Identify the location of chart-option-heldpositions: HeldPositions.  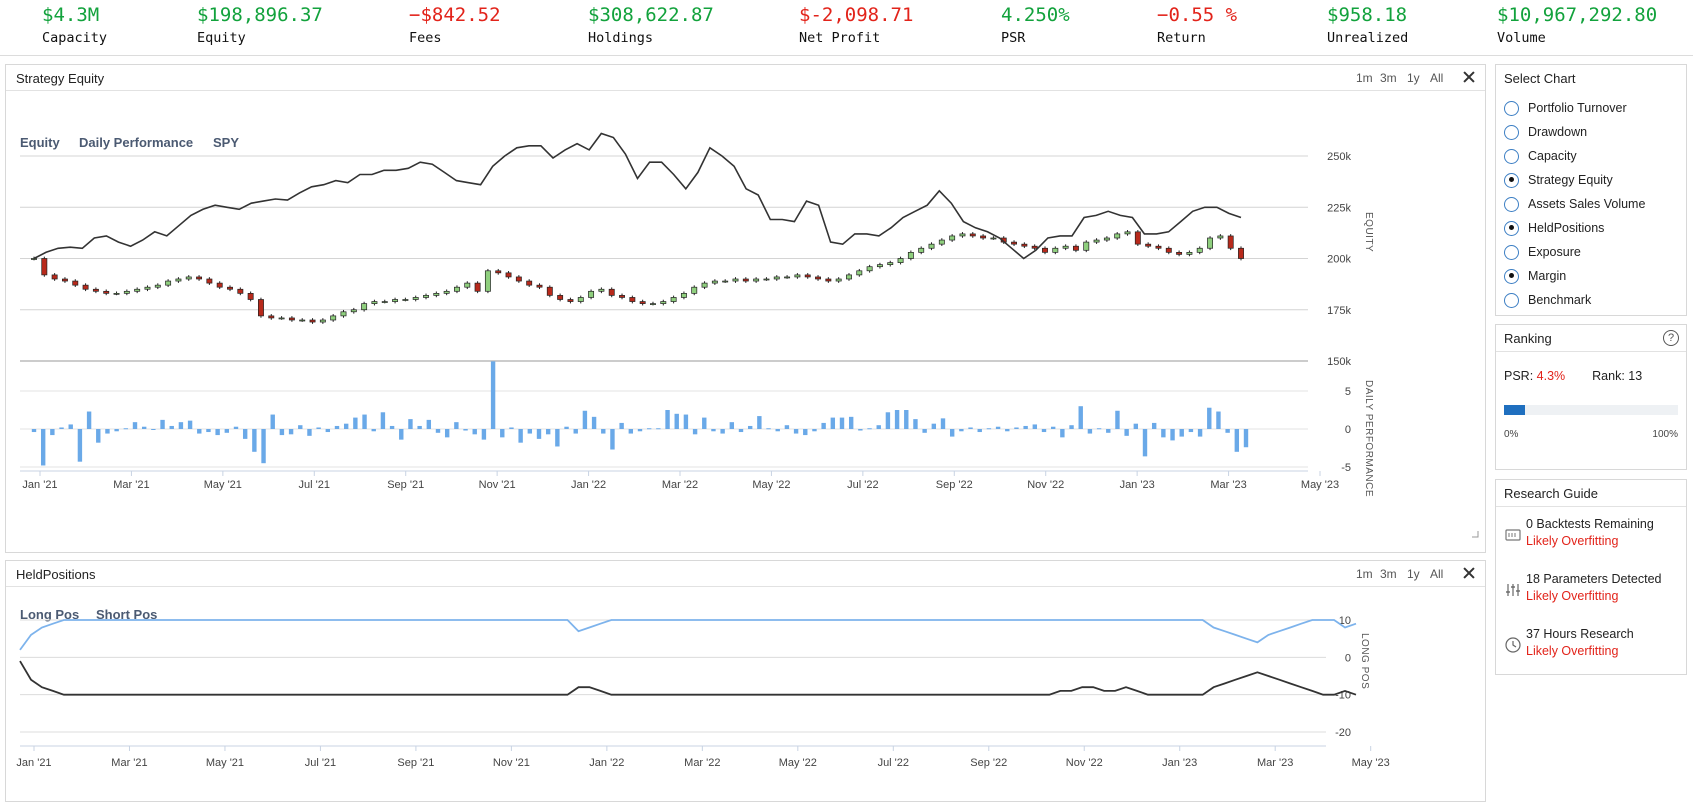
(1554, 228).